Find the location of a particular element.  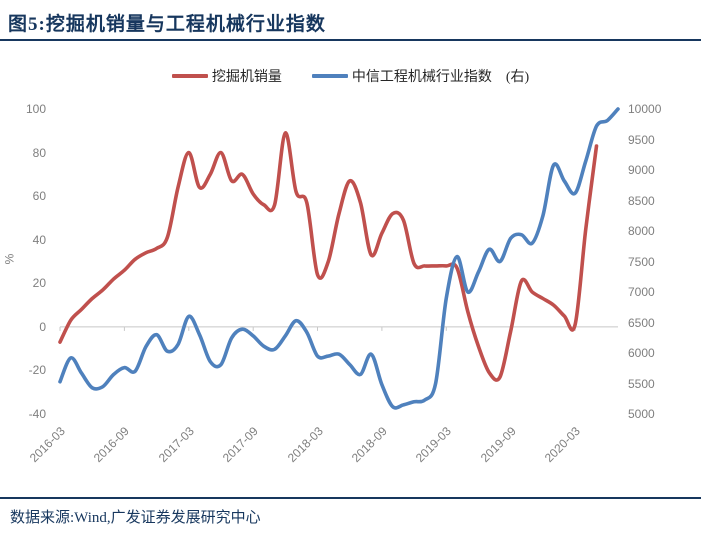

chart-legend: 挖掘机销量 中信工程机械行业指数 (右) is located at coordinates (350, 76).